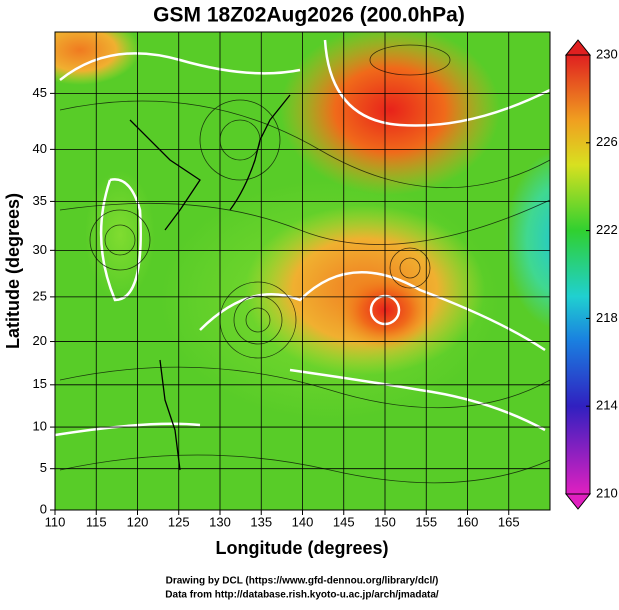  I want to click on y-tick-label: 35, so click(40, 200).